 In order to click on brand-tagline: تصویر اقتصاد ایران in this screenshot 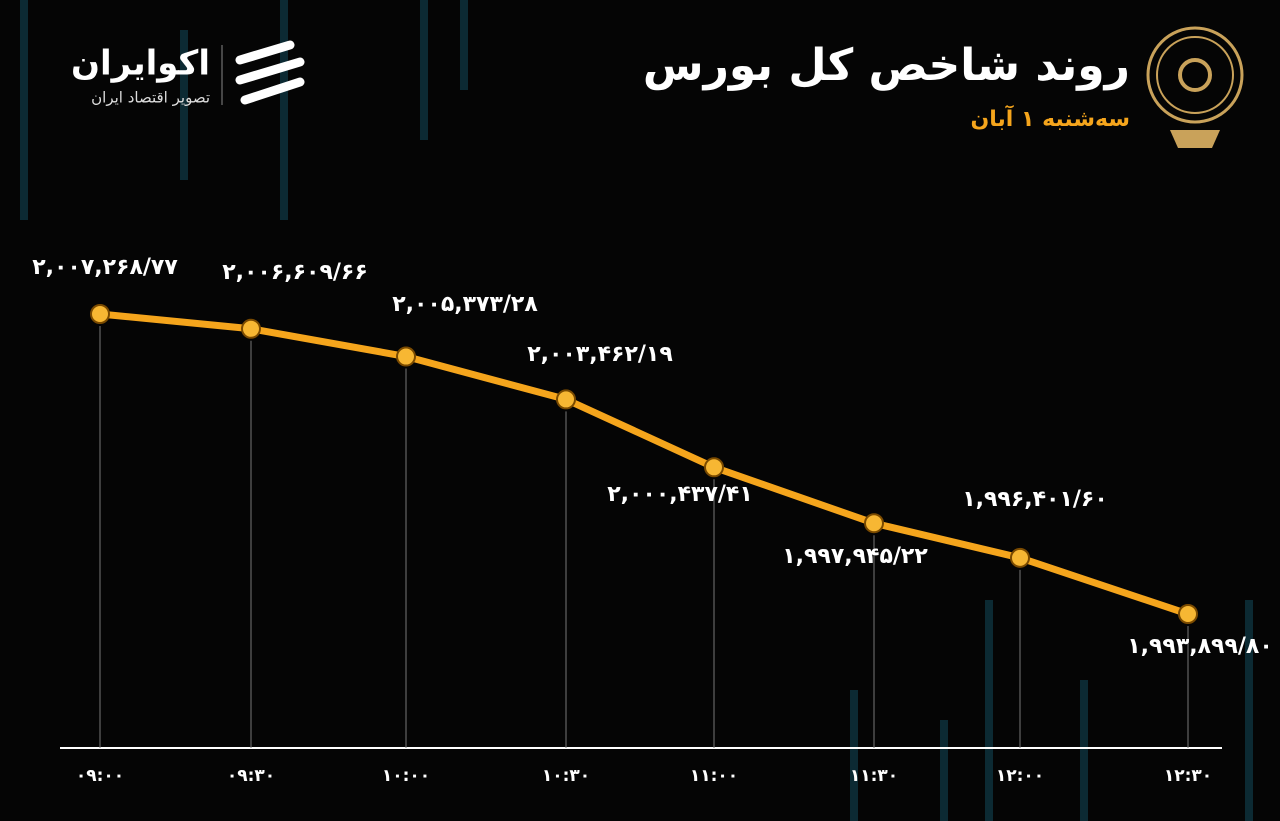, I will do `click(150, 98)`.